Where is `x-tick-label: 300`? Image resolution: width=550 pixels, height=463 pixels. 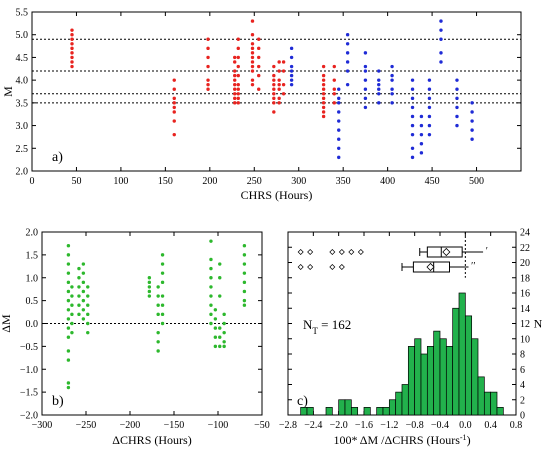 x-tick-label: 300 is located at coordinates (298, 181).